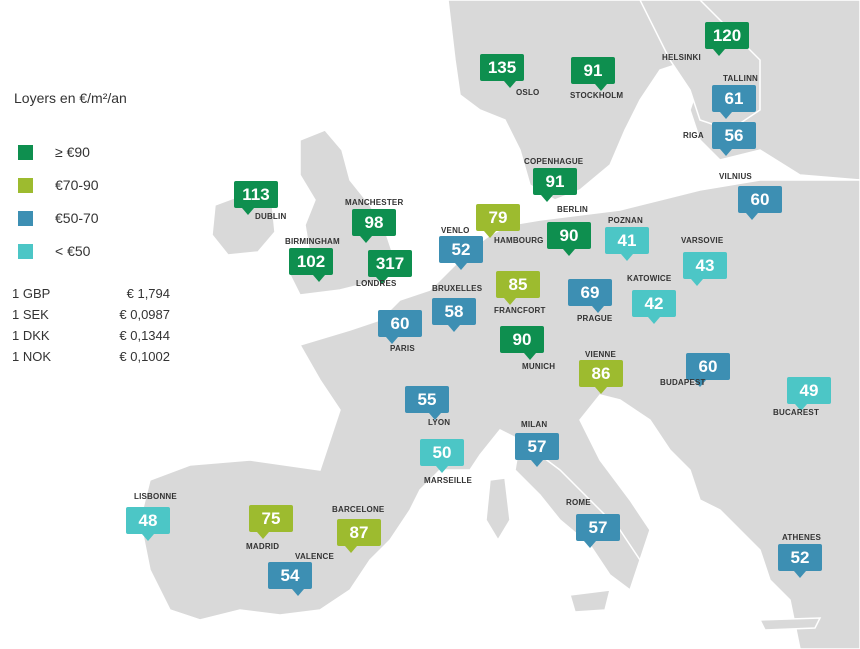 The width and height of the screenshot is (860, 649). I want to click on city-label-tallinn: TALLINN, so click(741, 78).